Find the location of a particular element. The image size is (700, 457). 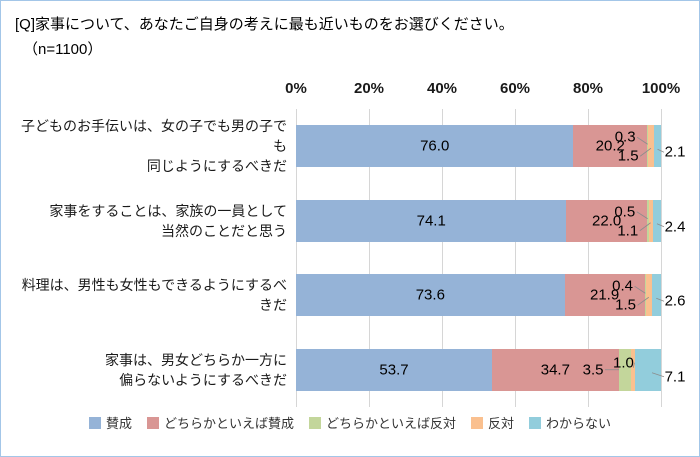

category-label: 家事をすることは、家族の一員として当然のことだと思う is located at coordinates (151, 221).